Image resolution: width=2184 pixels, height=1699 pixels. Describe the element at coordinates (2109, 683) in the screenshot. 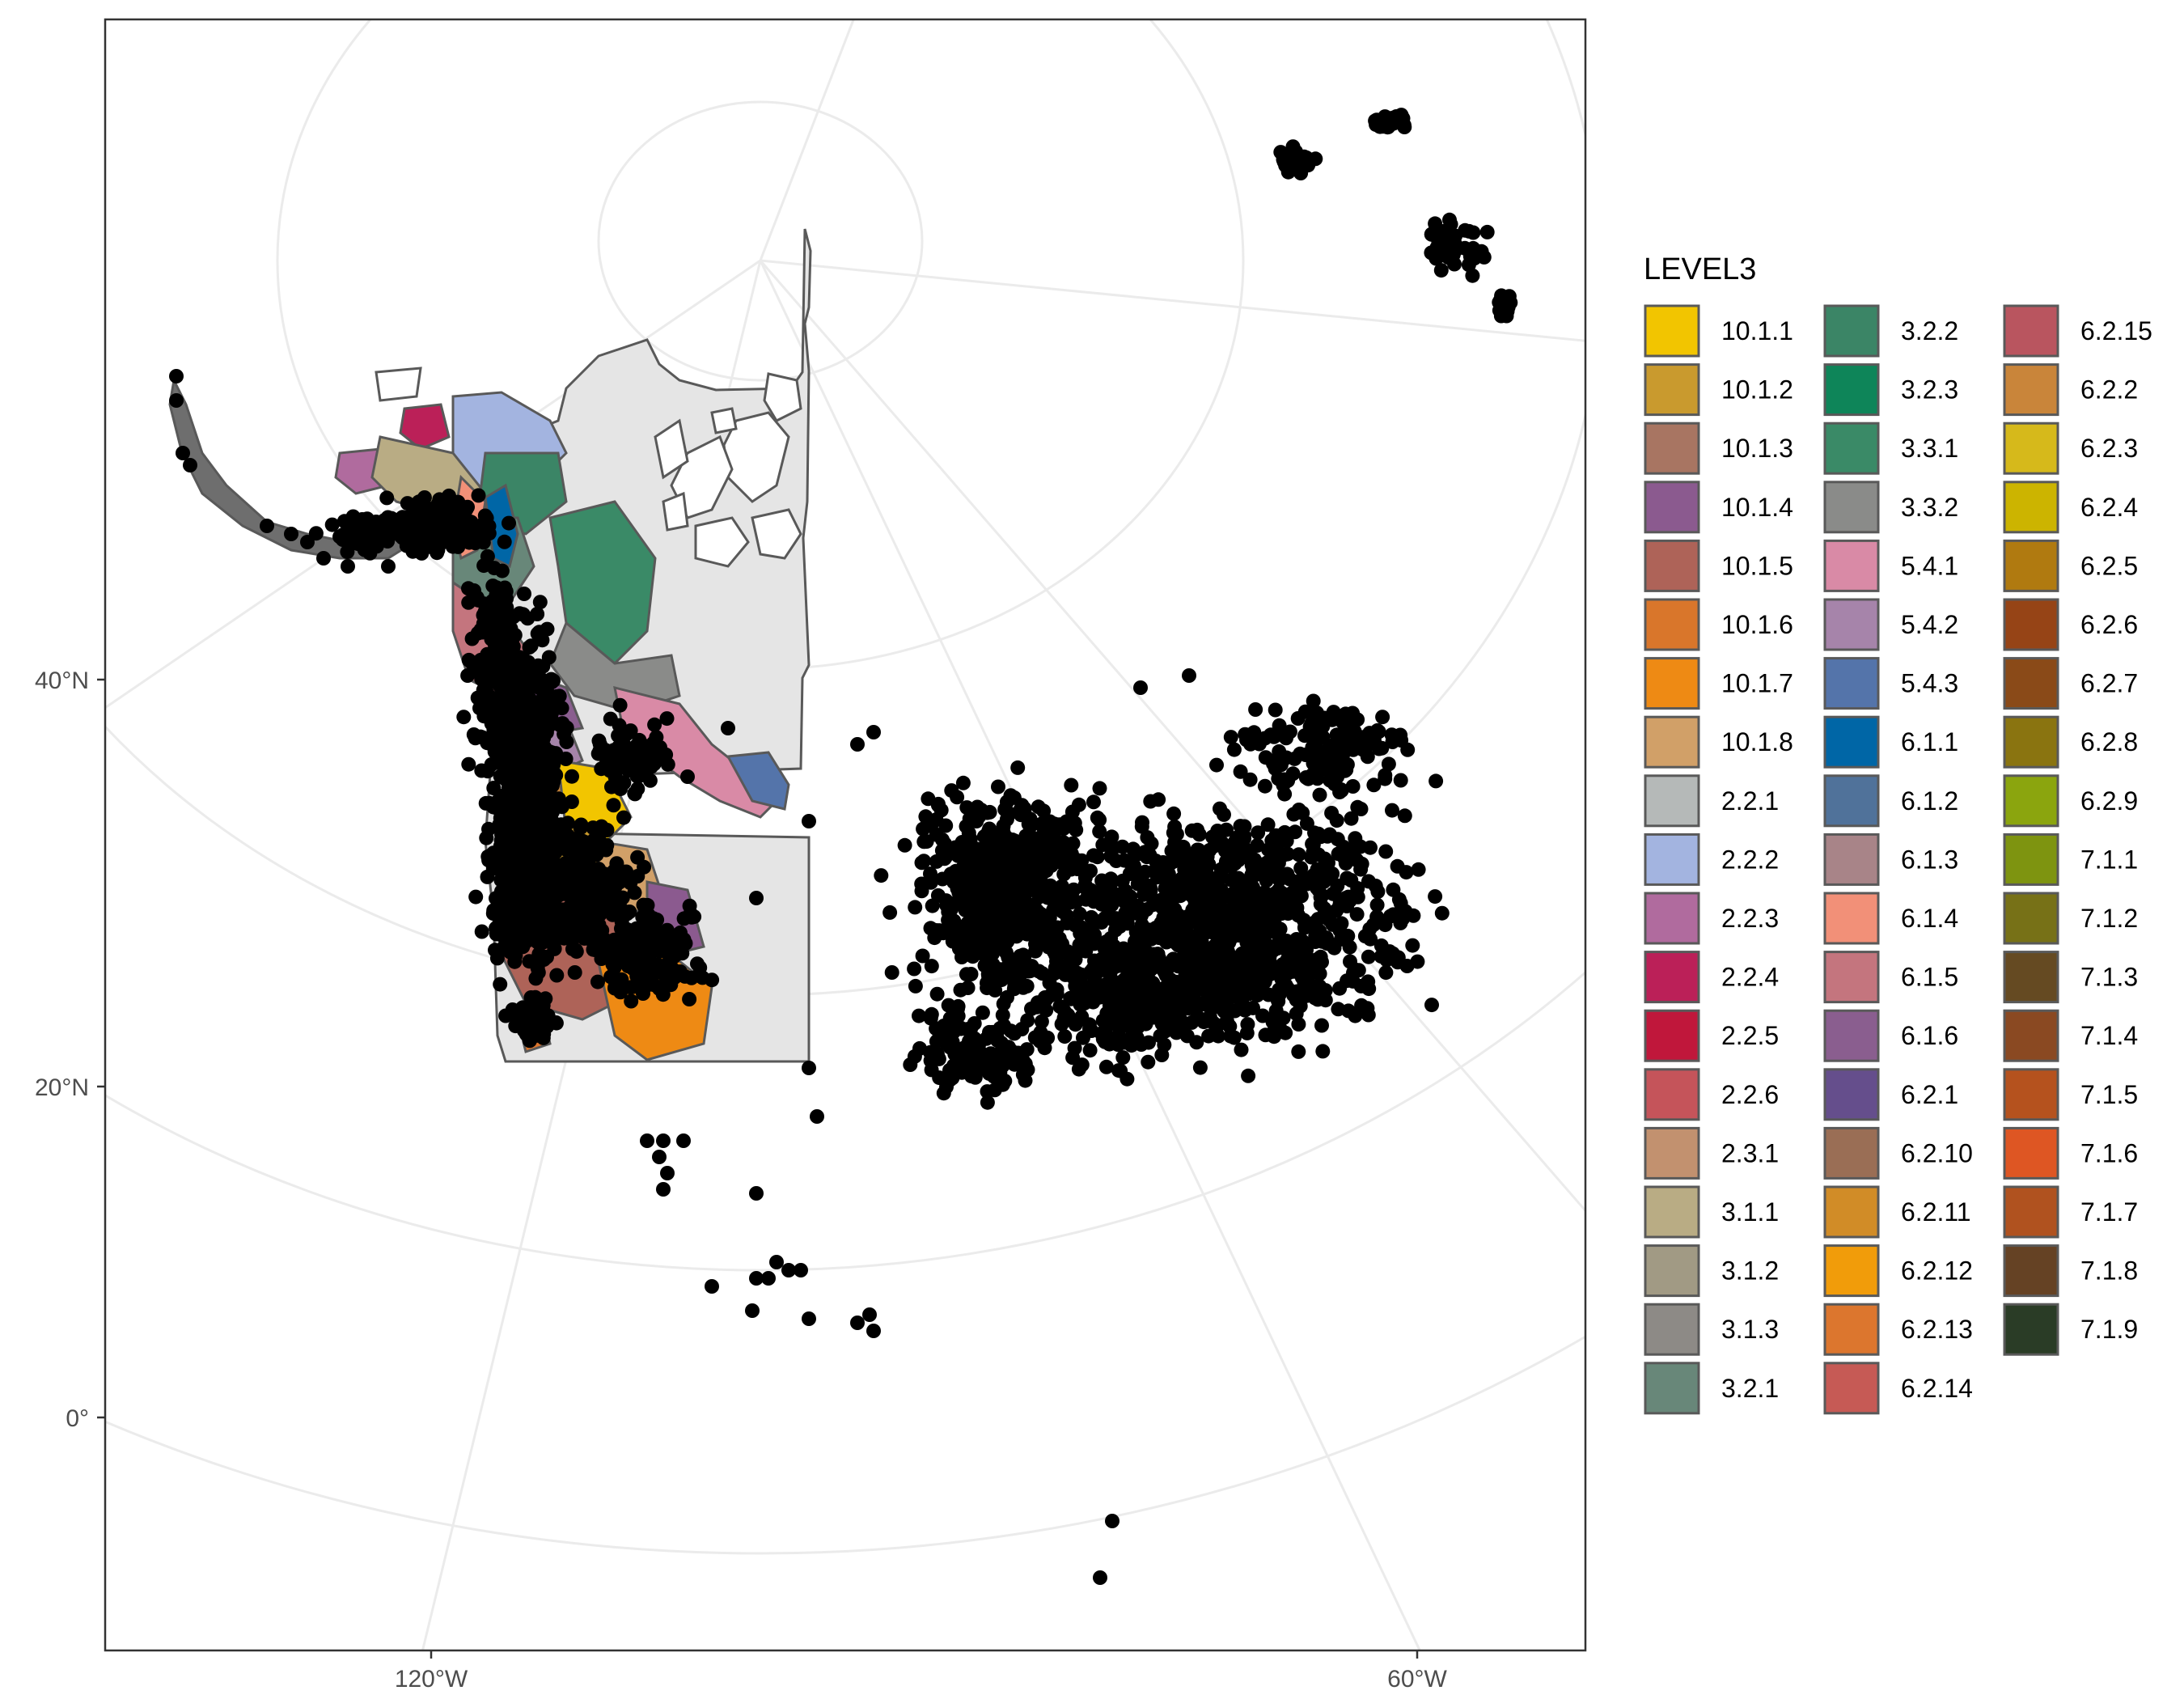

I see `legend-label: 6.2.7` at that location.